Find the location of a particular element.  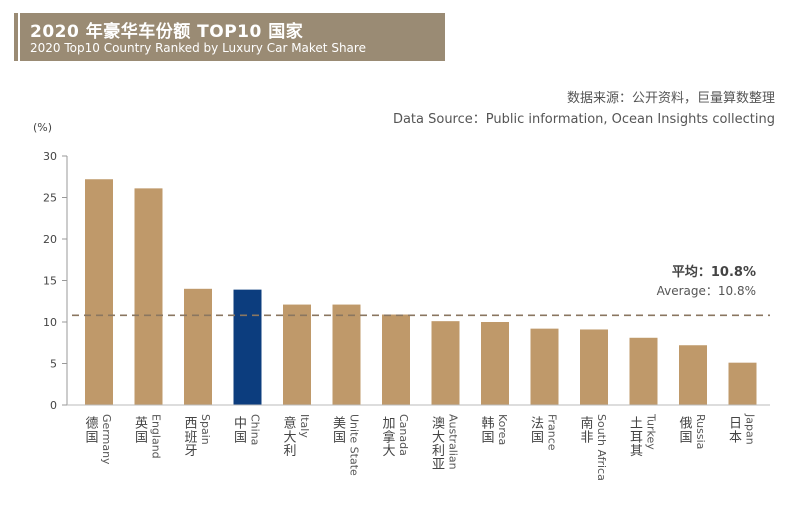

bar-unite-state is located at coordinates (346, 354).